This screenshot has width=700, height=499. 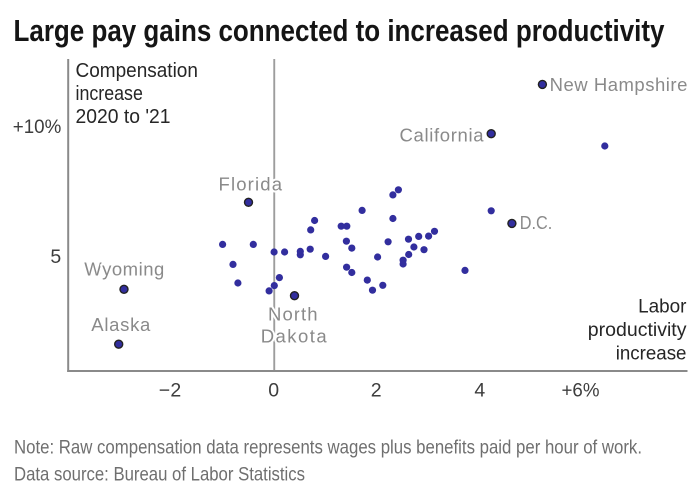 I want to click on svg-text: productivity, so click(x=637, y=330).